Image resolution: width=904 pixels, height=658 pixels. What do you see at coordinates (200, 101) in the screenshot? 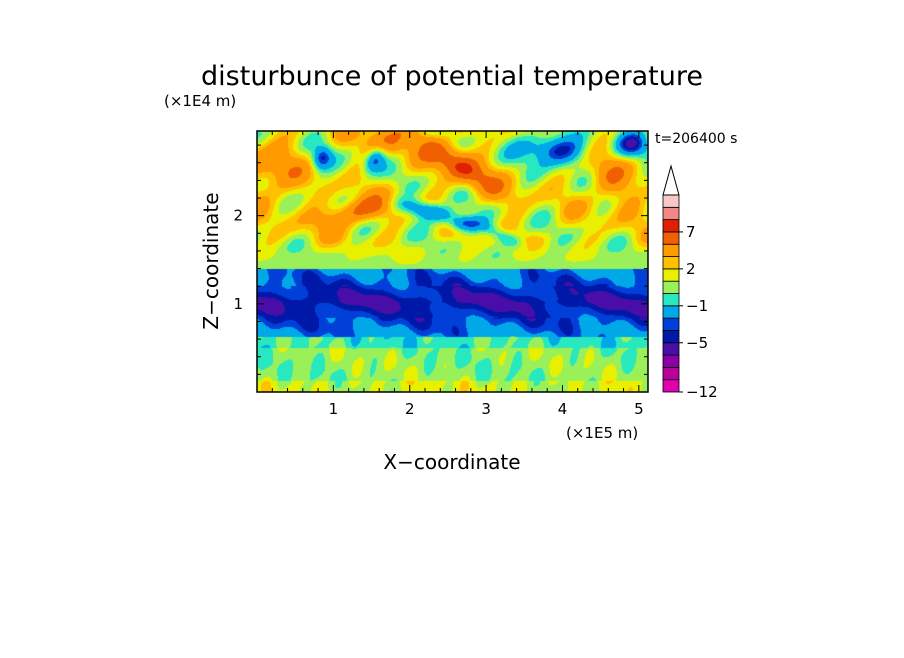
I see `y-unit-label: (×1E4 m)` at bounding box center [200, 101].